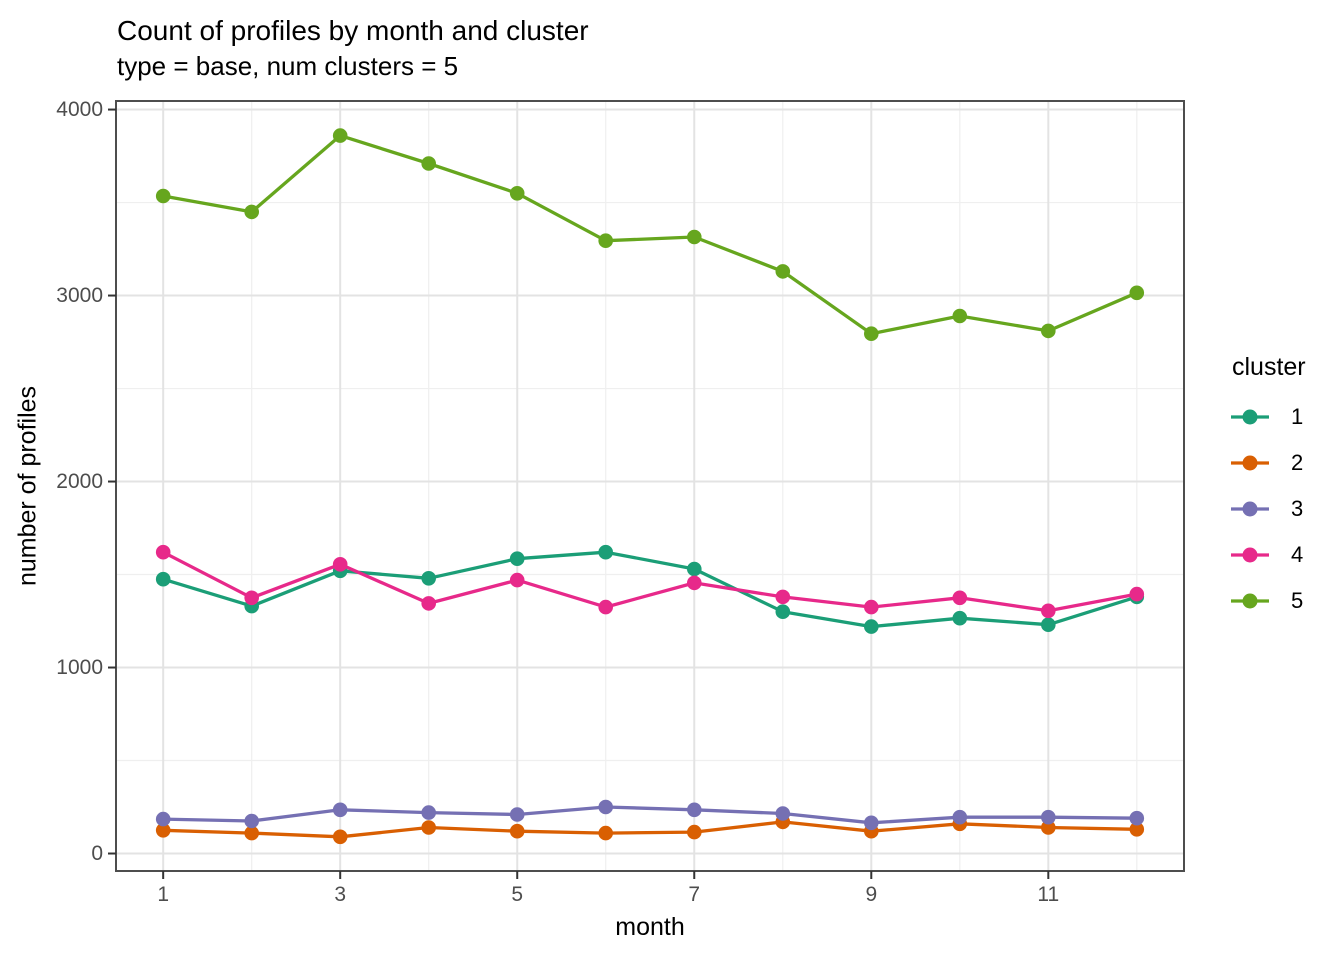  I want to click on x-tick-label: 9, so click(871, 894).